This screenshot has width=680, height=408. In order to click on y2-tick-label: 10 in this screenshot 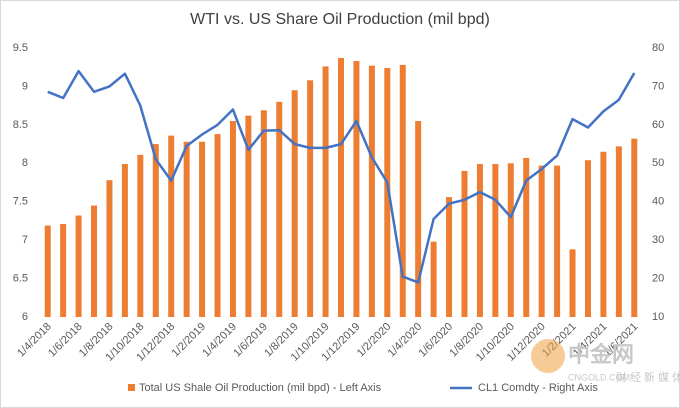, I will do `click(658, 317)`.